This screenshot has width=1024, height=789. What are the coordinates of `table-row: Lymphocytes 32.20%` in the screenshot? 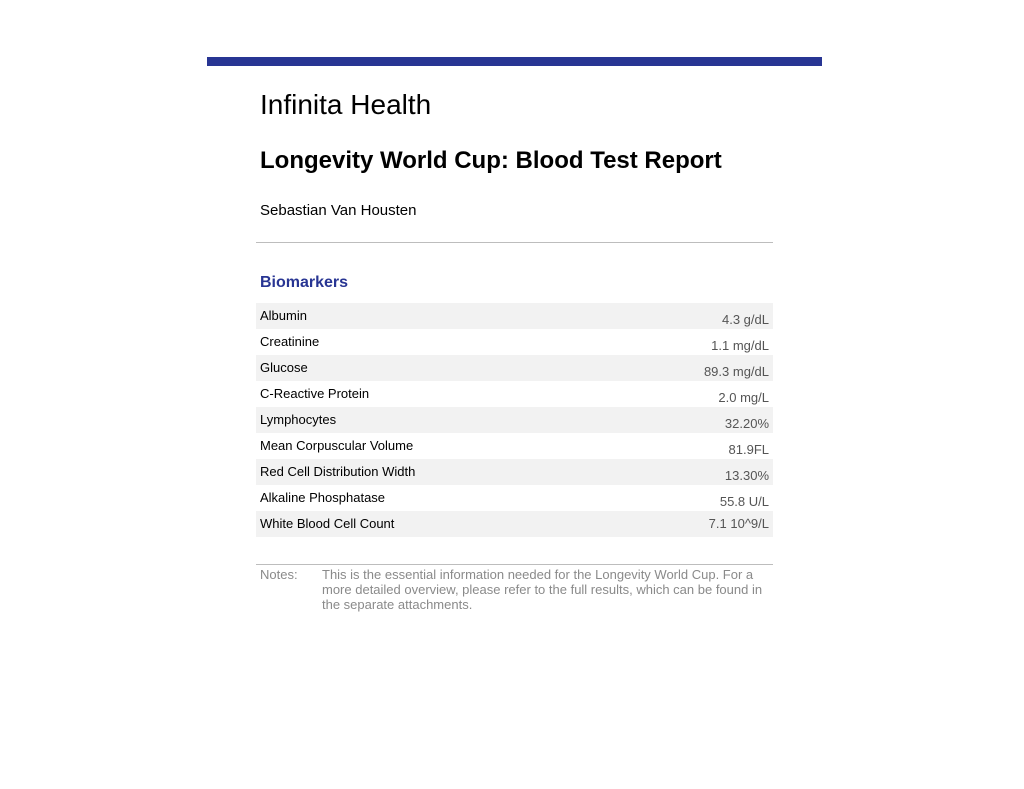 It's located at (514, 420).